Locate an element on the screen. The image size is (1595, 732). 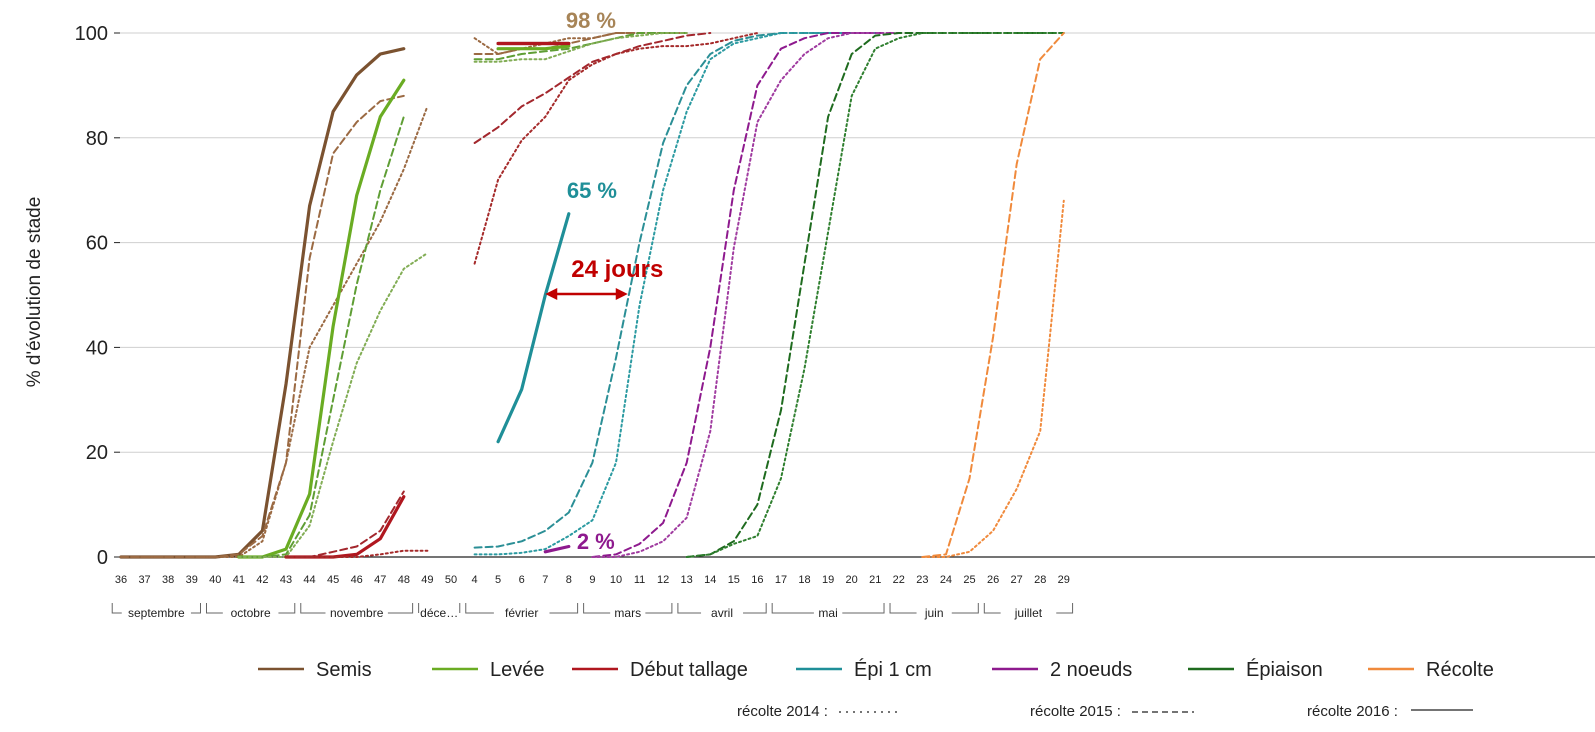
series-debut-tallage-2015 is located at coordinates (345, 524).